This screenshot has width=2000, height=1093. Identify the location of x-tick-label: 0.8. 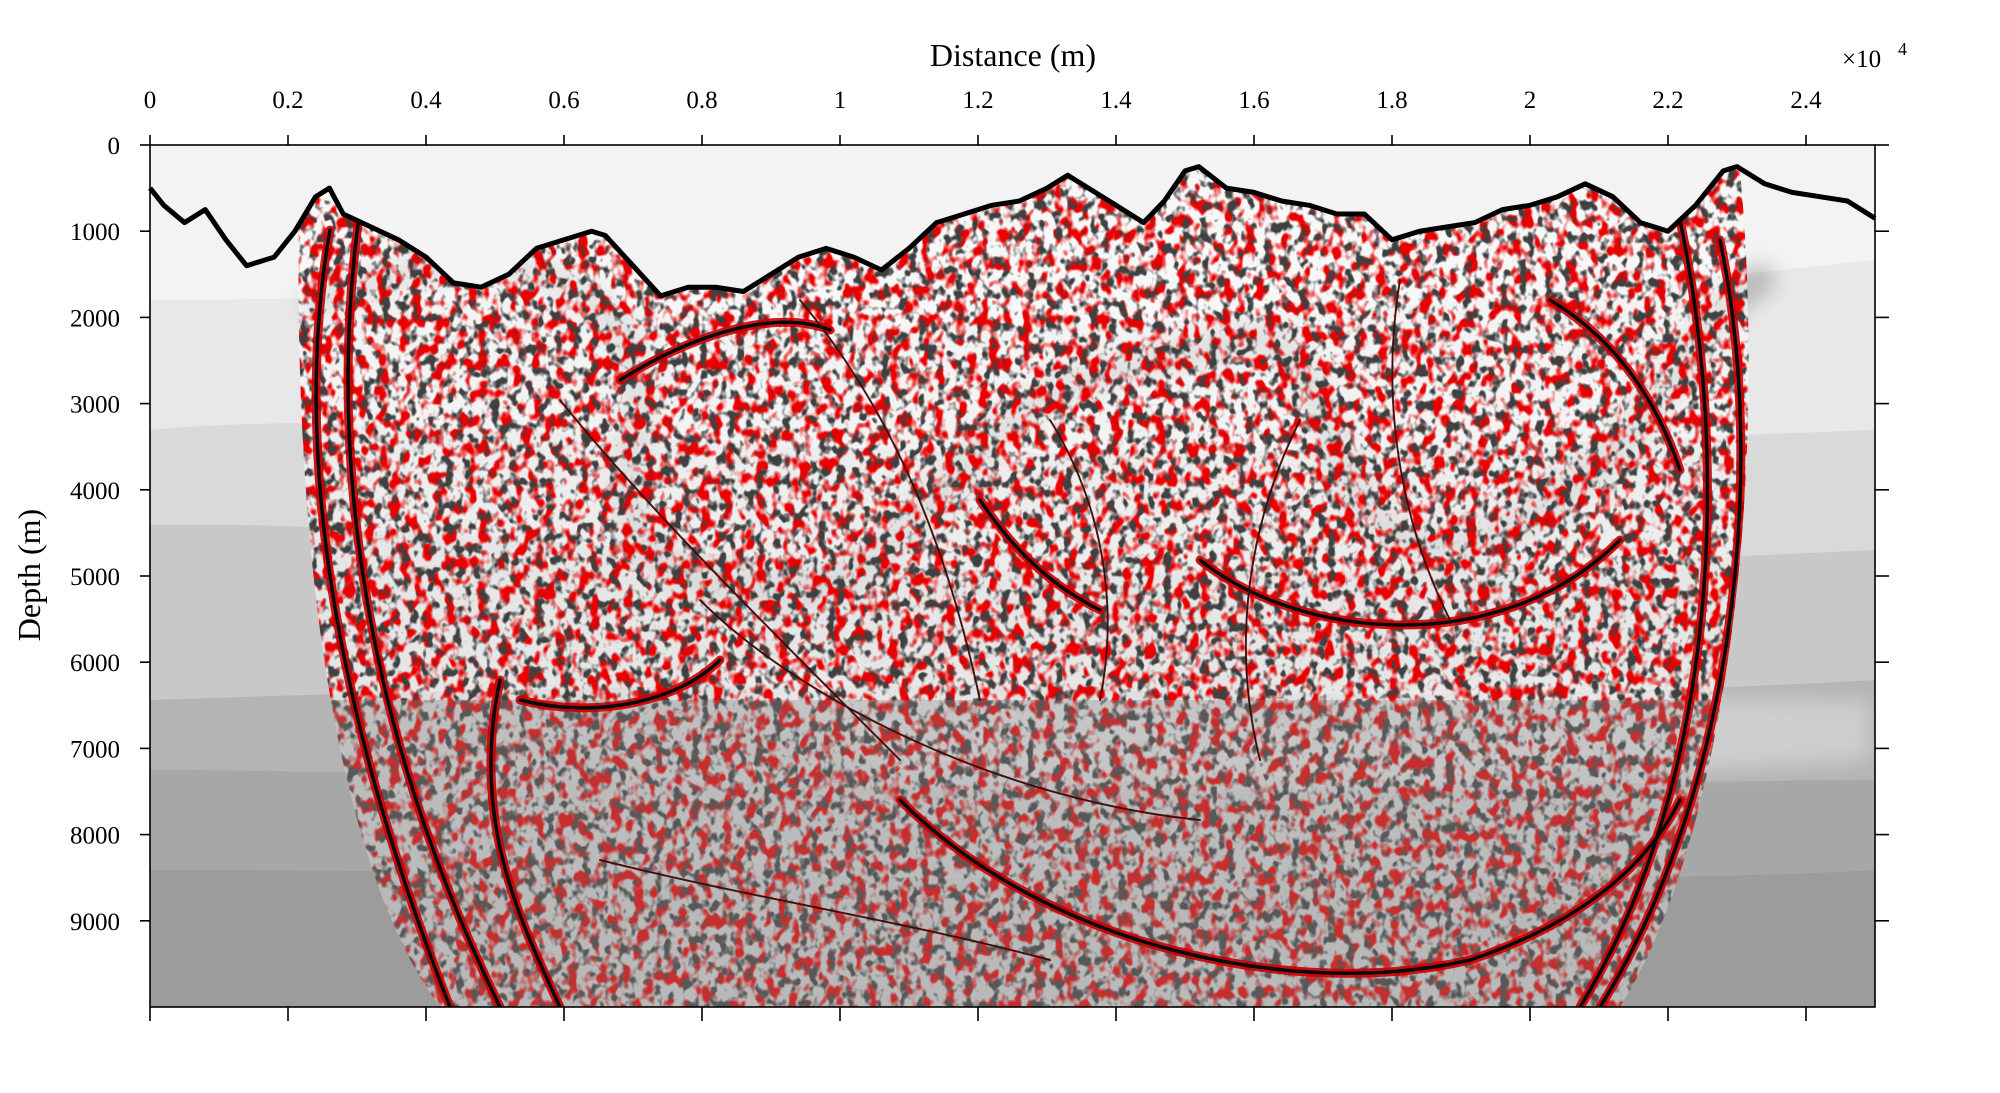
(701, 100).